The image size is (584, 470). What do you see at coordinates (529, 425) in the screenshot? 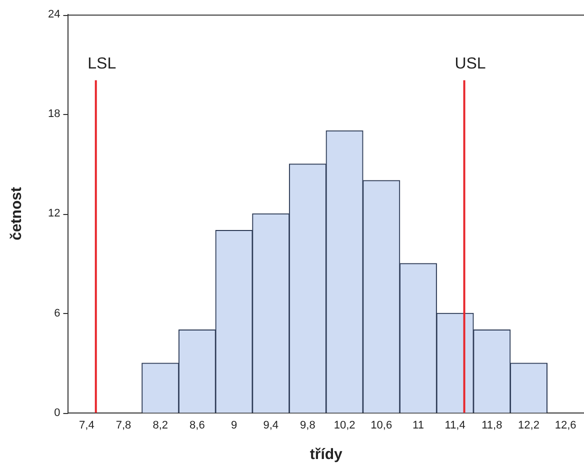
I see `x-tick-label: 12,2` at bounding box center [529, 425].